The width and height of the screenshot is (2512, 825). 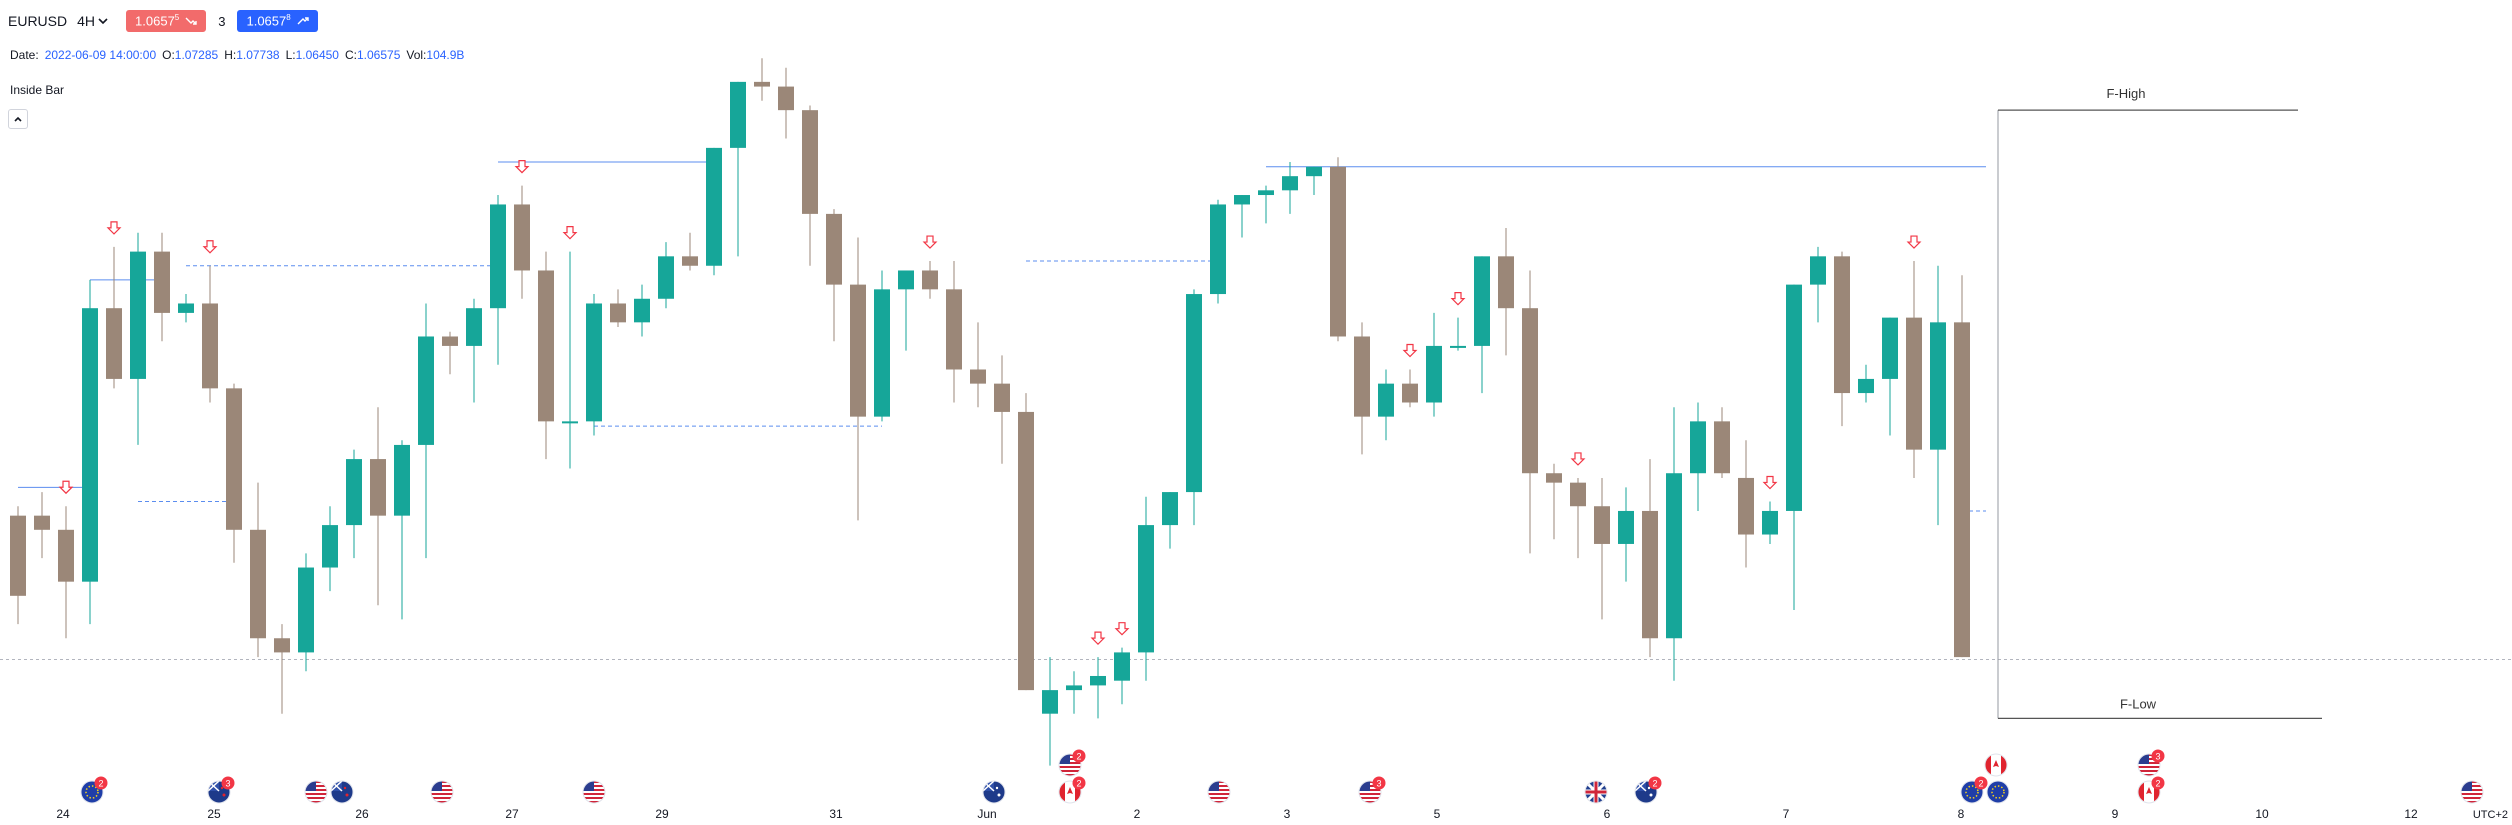 I want to click on indicator-legend: Inside Bar, so click(x=37, y=90).